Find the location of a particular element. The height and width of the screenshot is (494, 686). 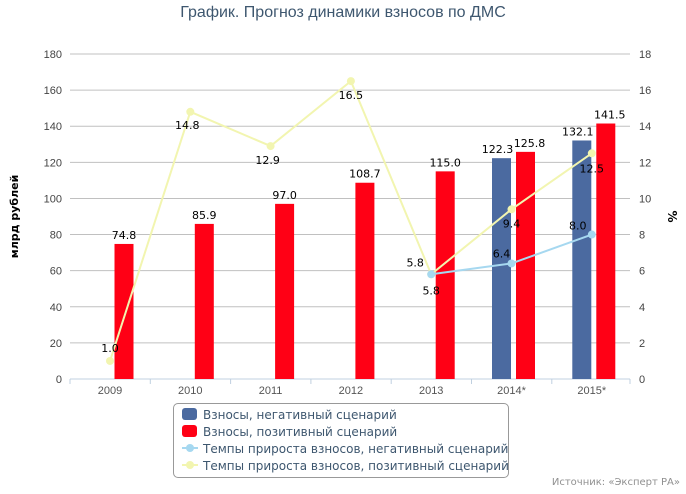

x-tick-label: 2015* is located at coordinates (591, 391).